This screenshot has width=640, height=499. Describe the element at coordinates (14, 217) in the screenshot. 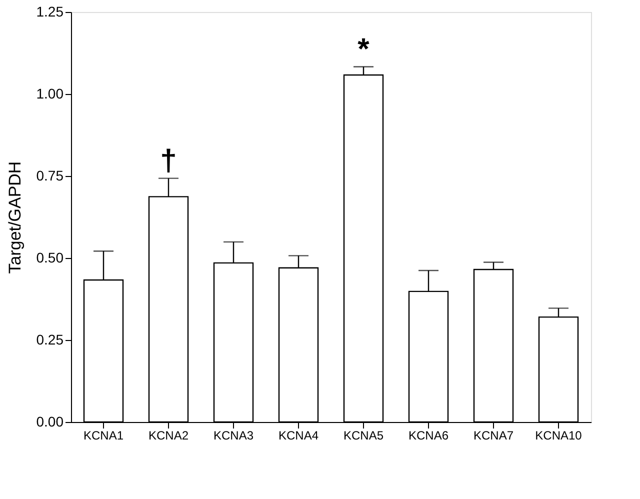

I see `y-axis-title: Target/GAPDH` at that location.